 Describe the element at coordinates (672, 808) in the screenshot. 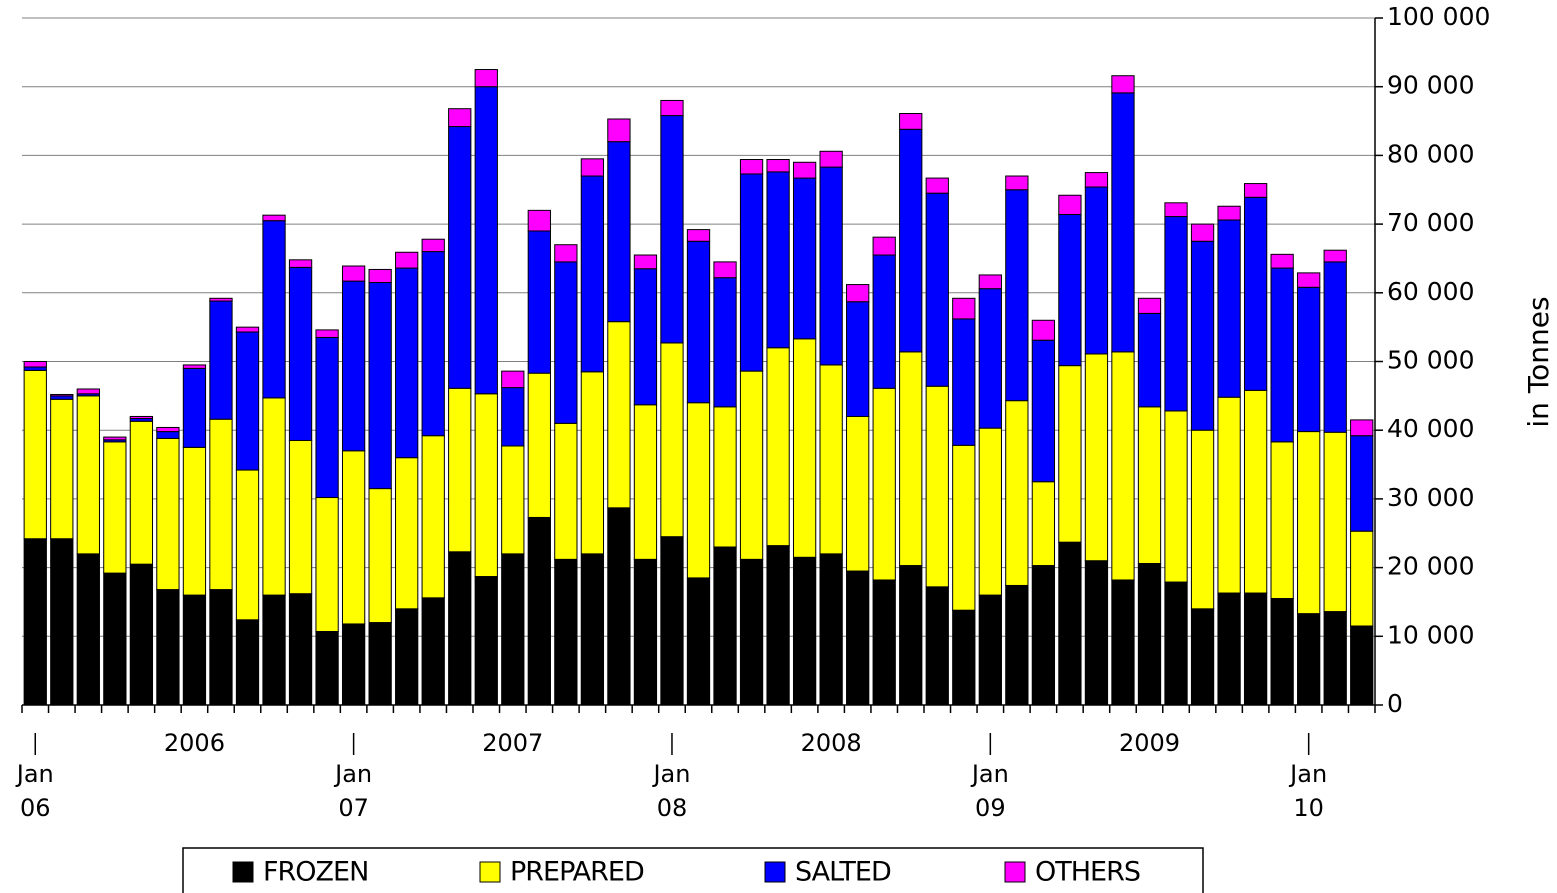

I see `x-tick-label: 08` at that location.